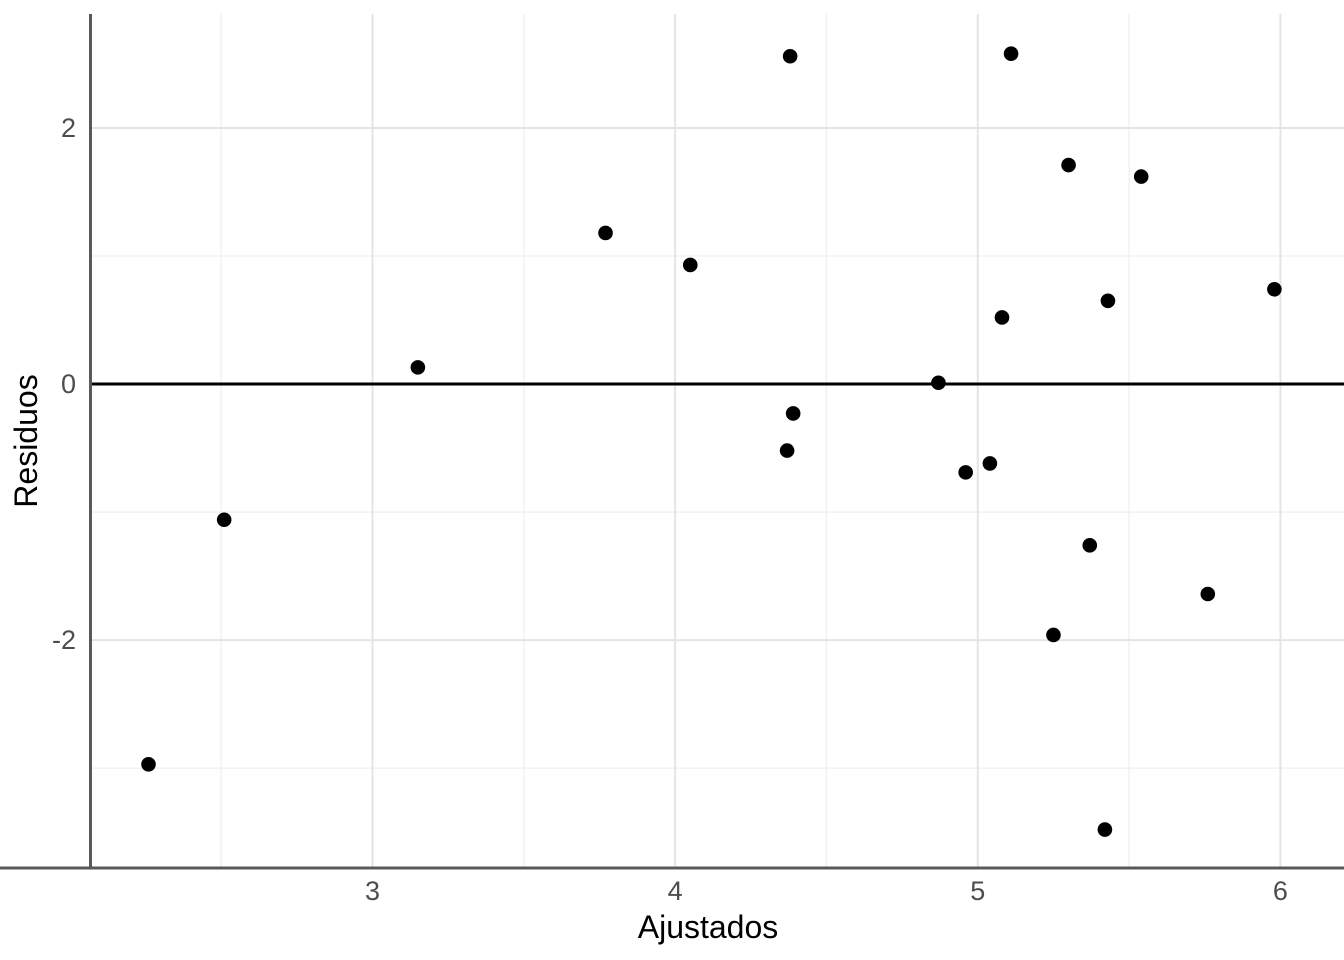 The image size is (1344, 960). I want to click on y-tick-label: 0, so click(68, 384).